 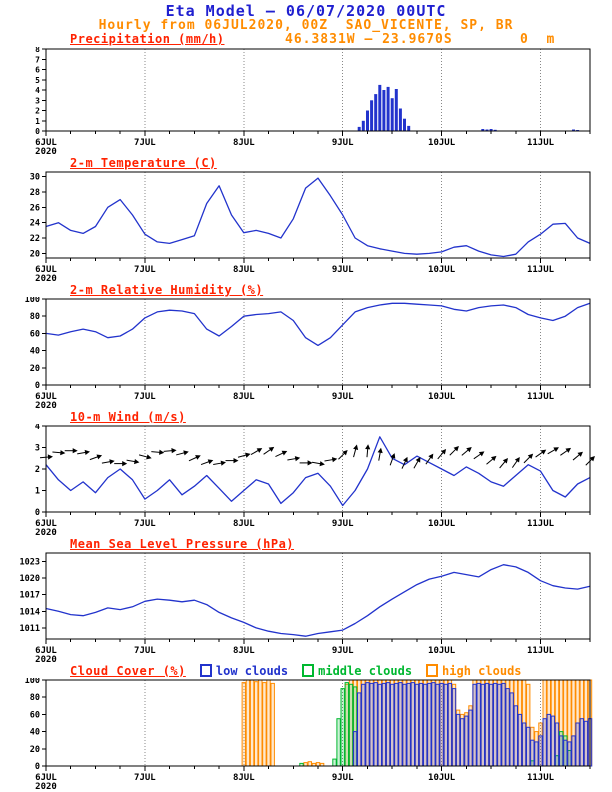 What do you see at coordinates (128, 416) in the screenshot?
I see `panel-title-wind: 10-m Wind (m/s)` at bounding box center [128, 416].